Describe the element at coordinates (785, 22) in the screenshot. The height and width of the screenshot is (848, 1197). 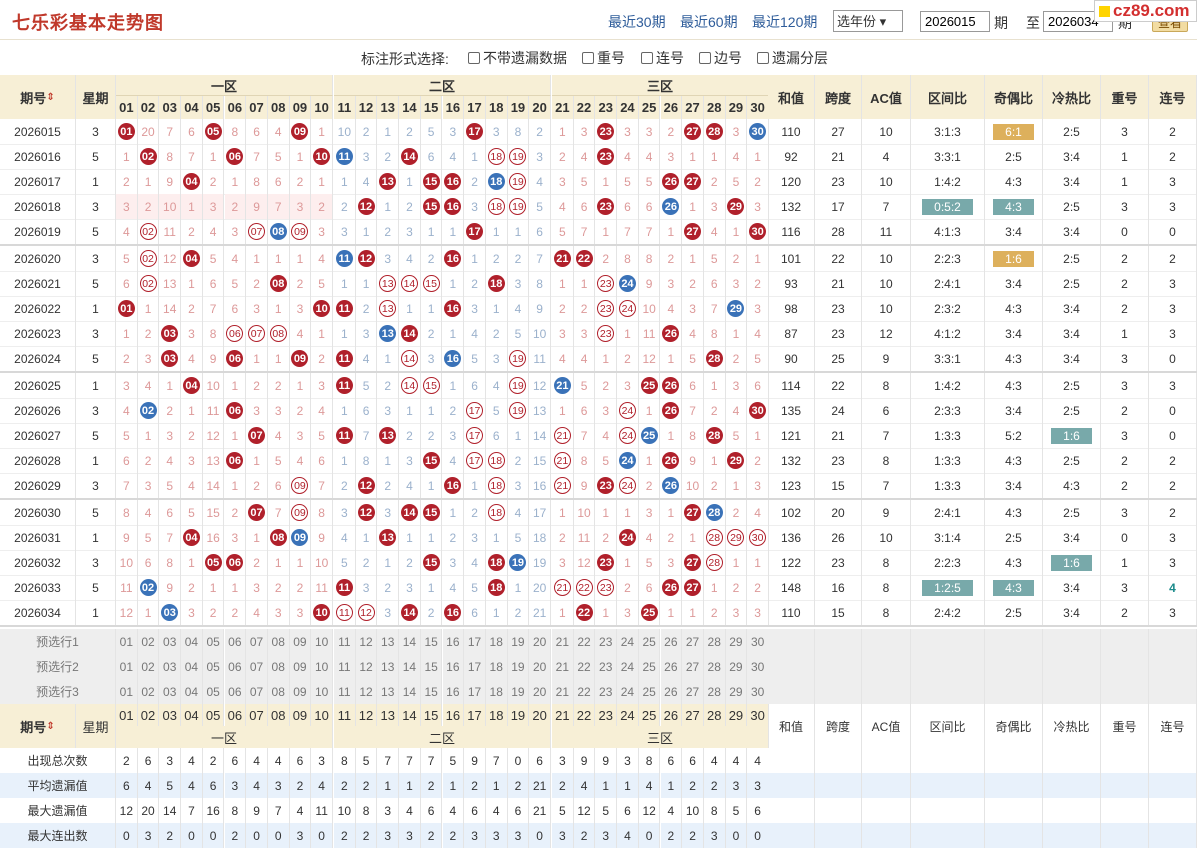
I see `recent-120-link: 最近120期` at that location.